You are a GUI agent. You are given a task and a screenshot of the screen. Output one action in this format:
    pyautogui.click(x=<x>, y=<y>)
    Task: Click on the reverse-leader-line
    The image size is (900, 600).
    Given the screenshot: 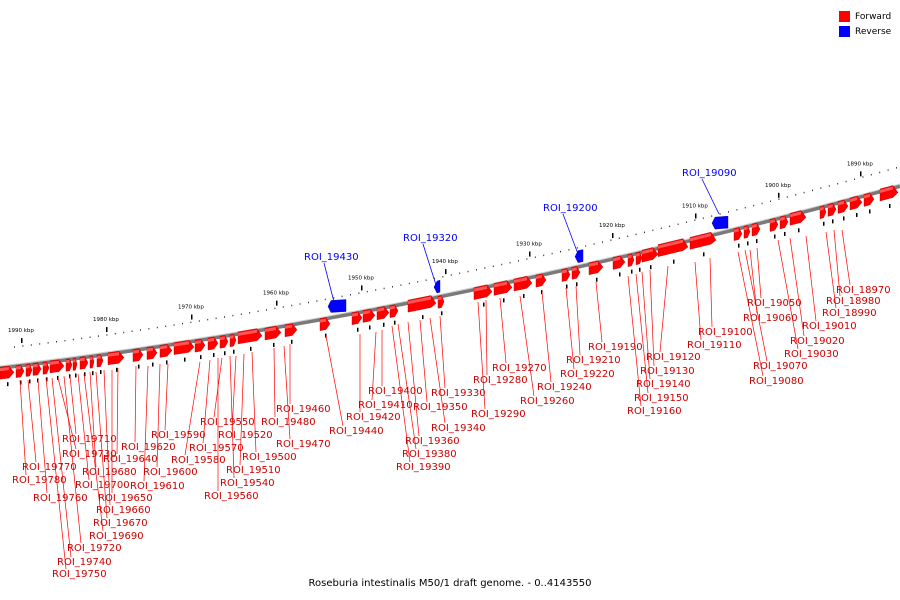 What is the action you would take?
    pyautogui.click(x=710, y=196)
    